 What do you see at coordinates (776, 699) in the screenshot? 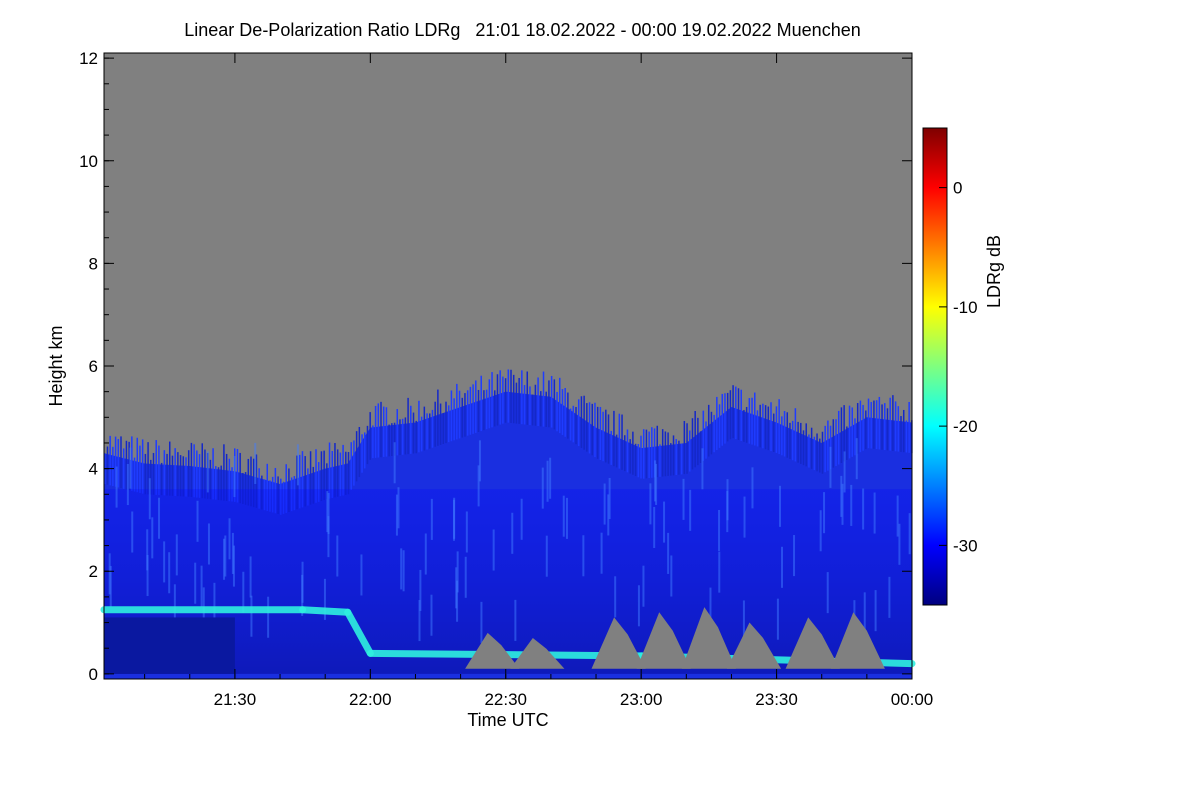
I see `x-tick-label: 23:30` at bounding box center [776, 699].